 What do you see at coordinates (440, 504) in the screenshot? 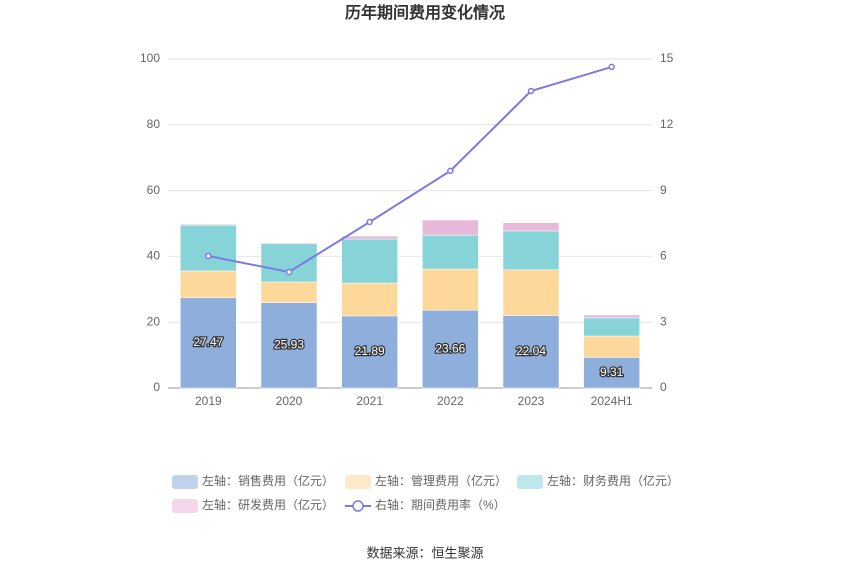
I see `legend-label: 右轴：期间费用率（%）` at bounding box center [440, 504].